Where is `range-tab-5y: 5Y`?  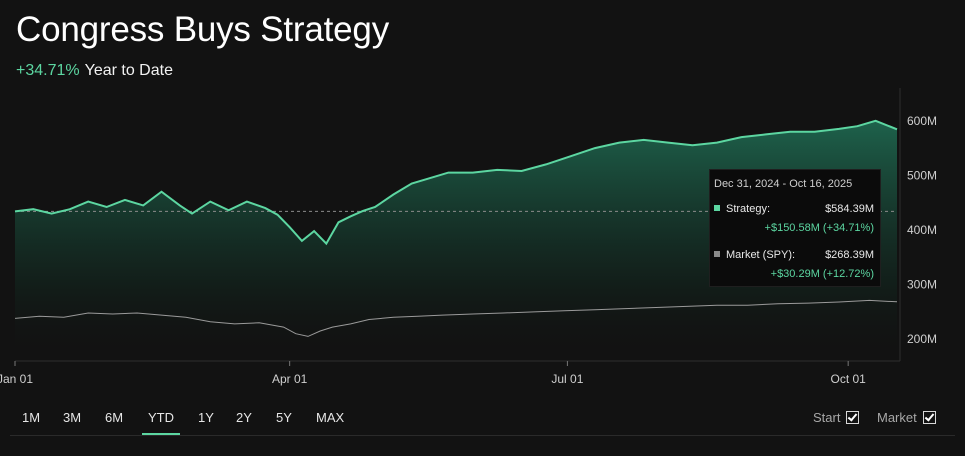 range-tab-5y: 5Y is located at coordinates (284, 417).